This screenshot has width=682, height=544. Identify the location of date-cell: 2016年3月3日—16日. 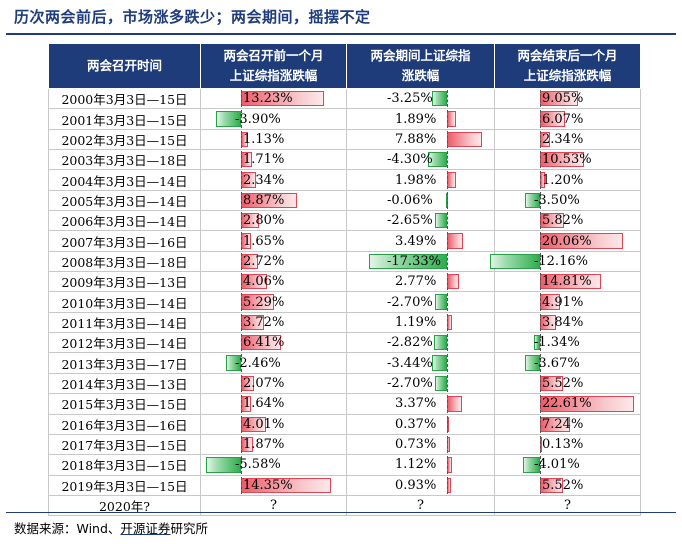
(124, 424).